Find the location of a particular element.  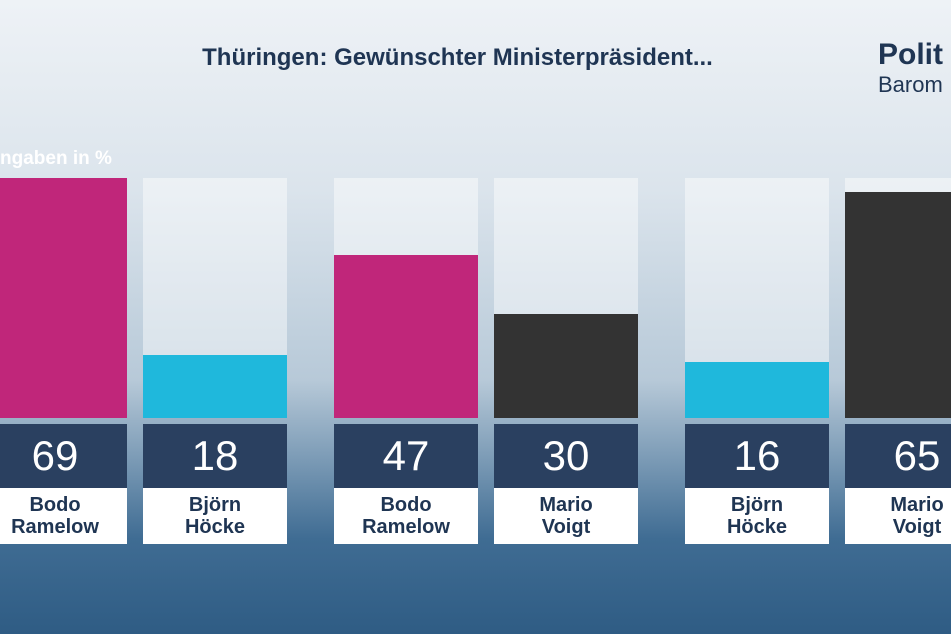

logo-text: Polit is located at coordinates (910, 54).